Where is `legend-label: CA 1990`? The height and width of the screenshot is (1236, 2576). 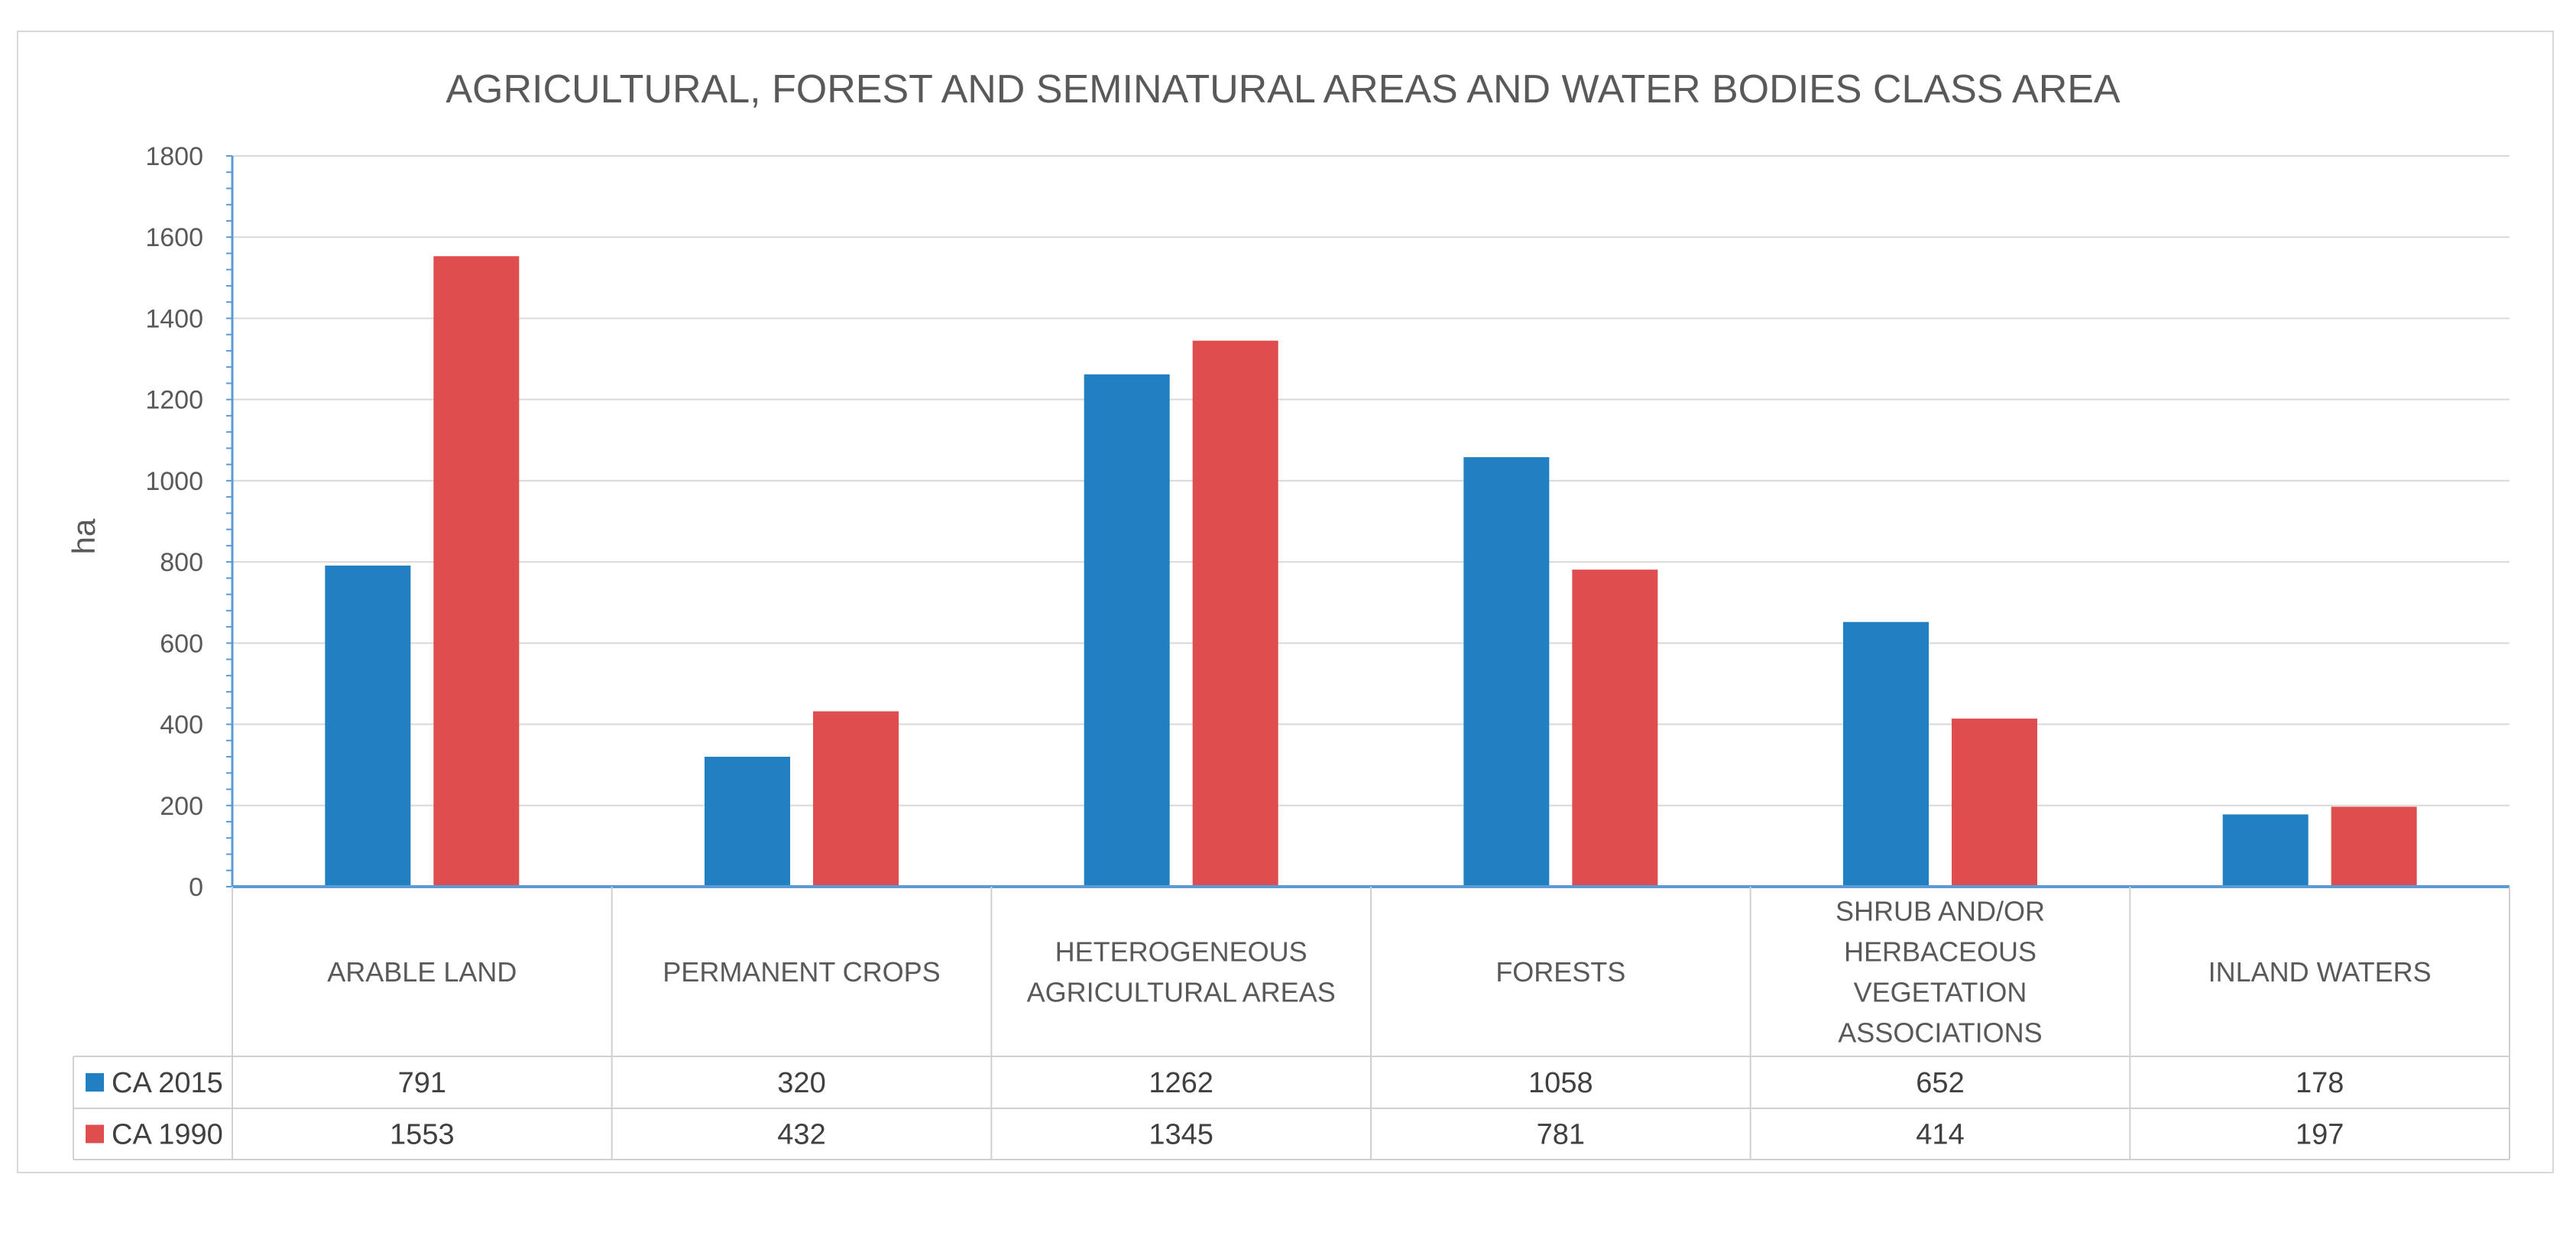
legend-label: CA 1990 is located at coordinates (167, 1135).